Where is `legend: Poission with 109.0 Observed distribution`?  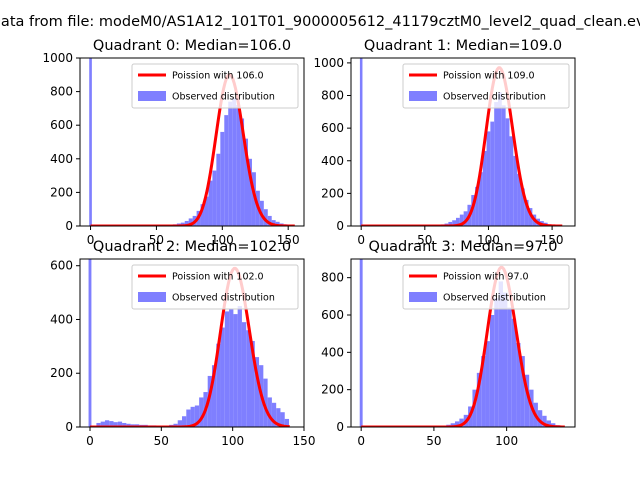 legend: Poission with 109.0 Observed distribution is located at coordinates (486, 86).